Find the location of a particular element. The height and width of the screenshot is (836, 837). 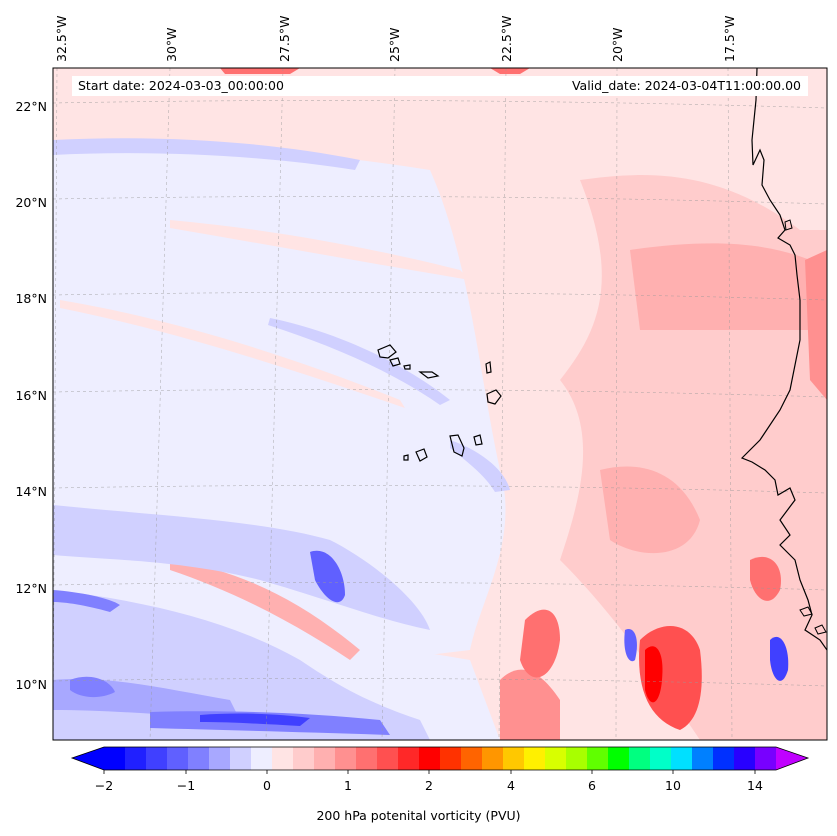

island-sao-vicente is located at coordinates (395, 362).